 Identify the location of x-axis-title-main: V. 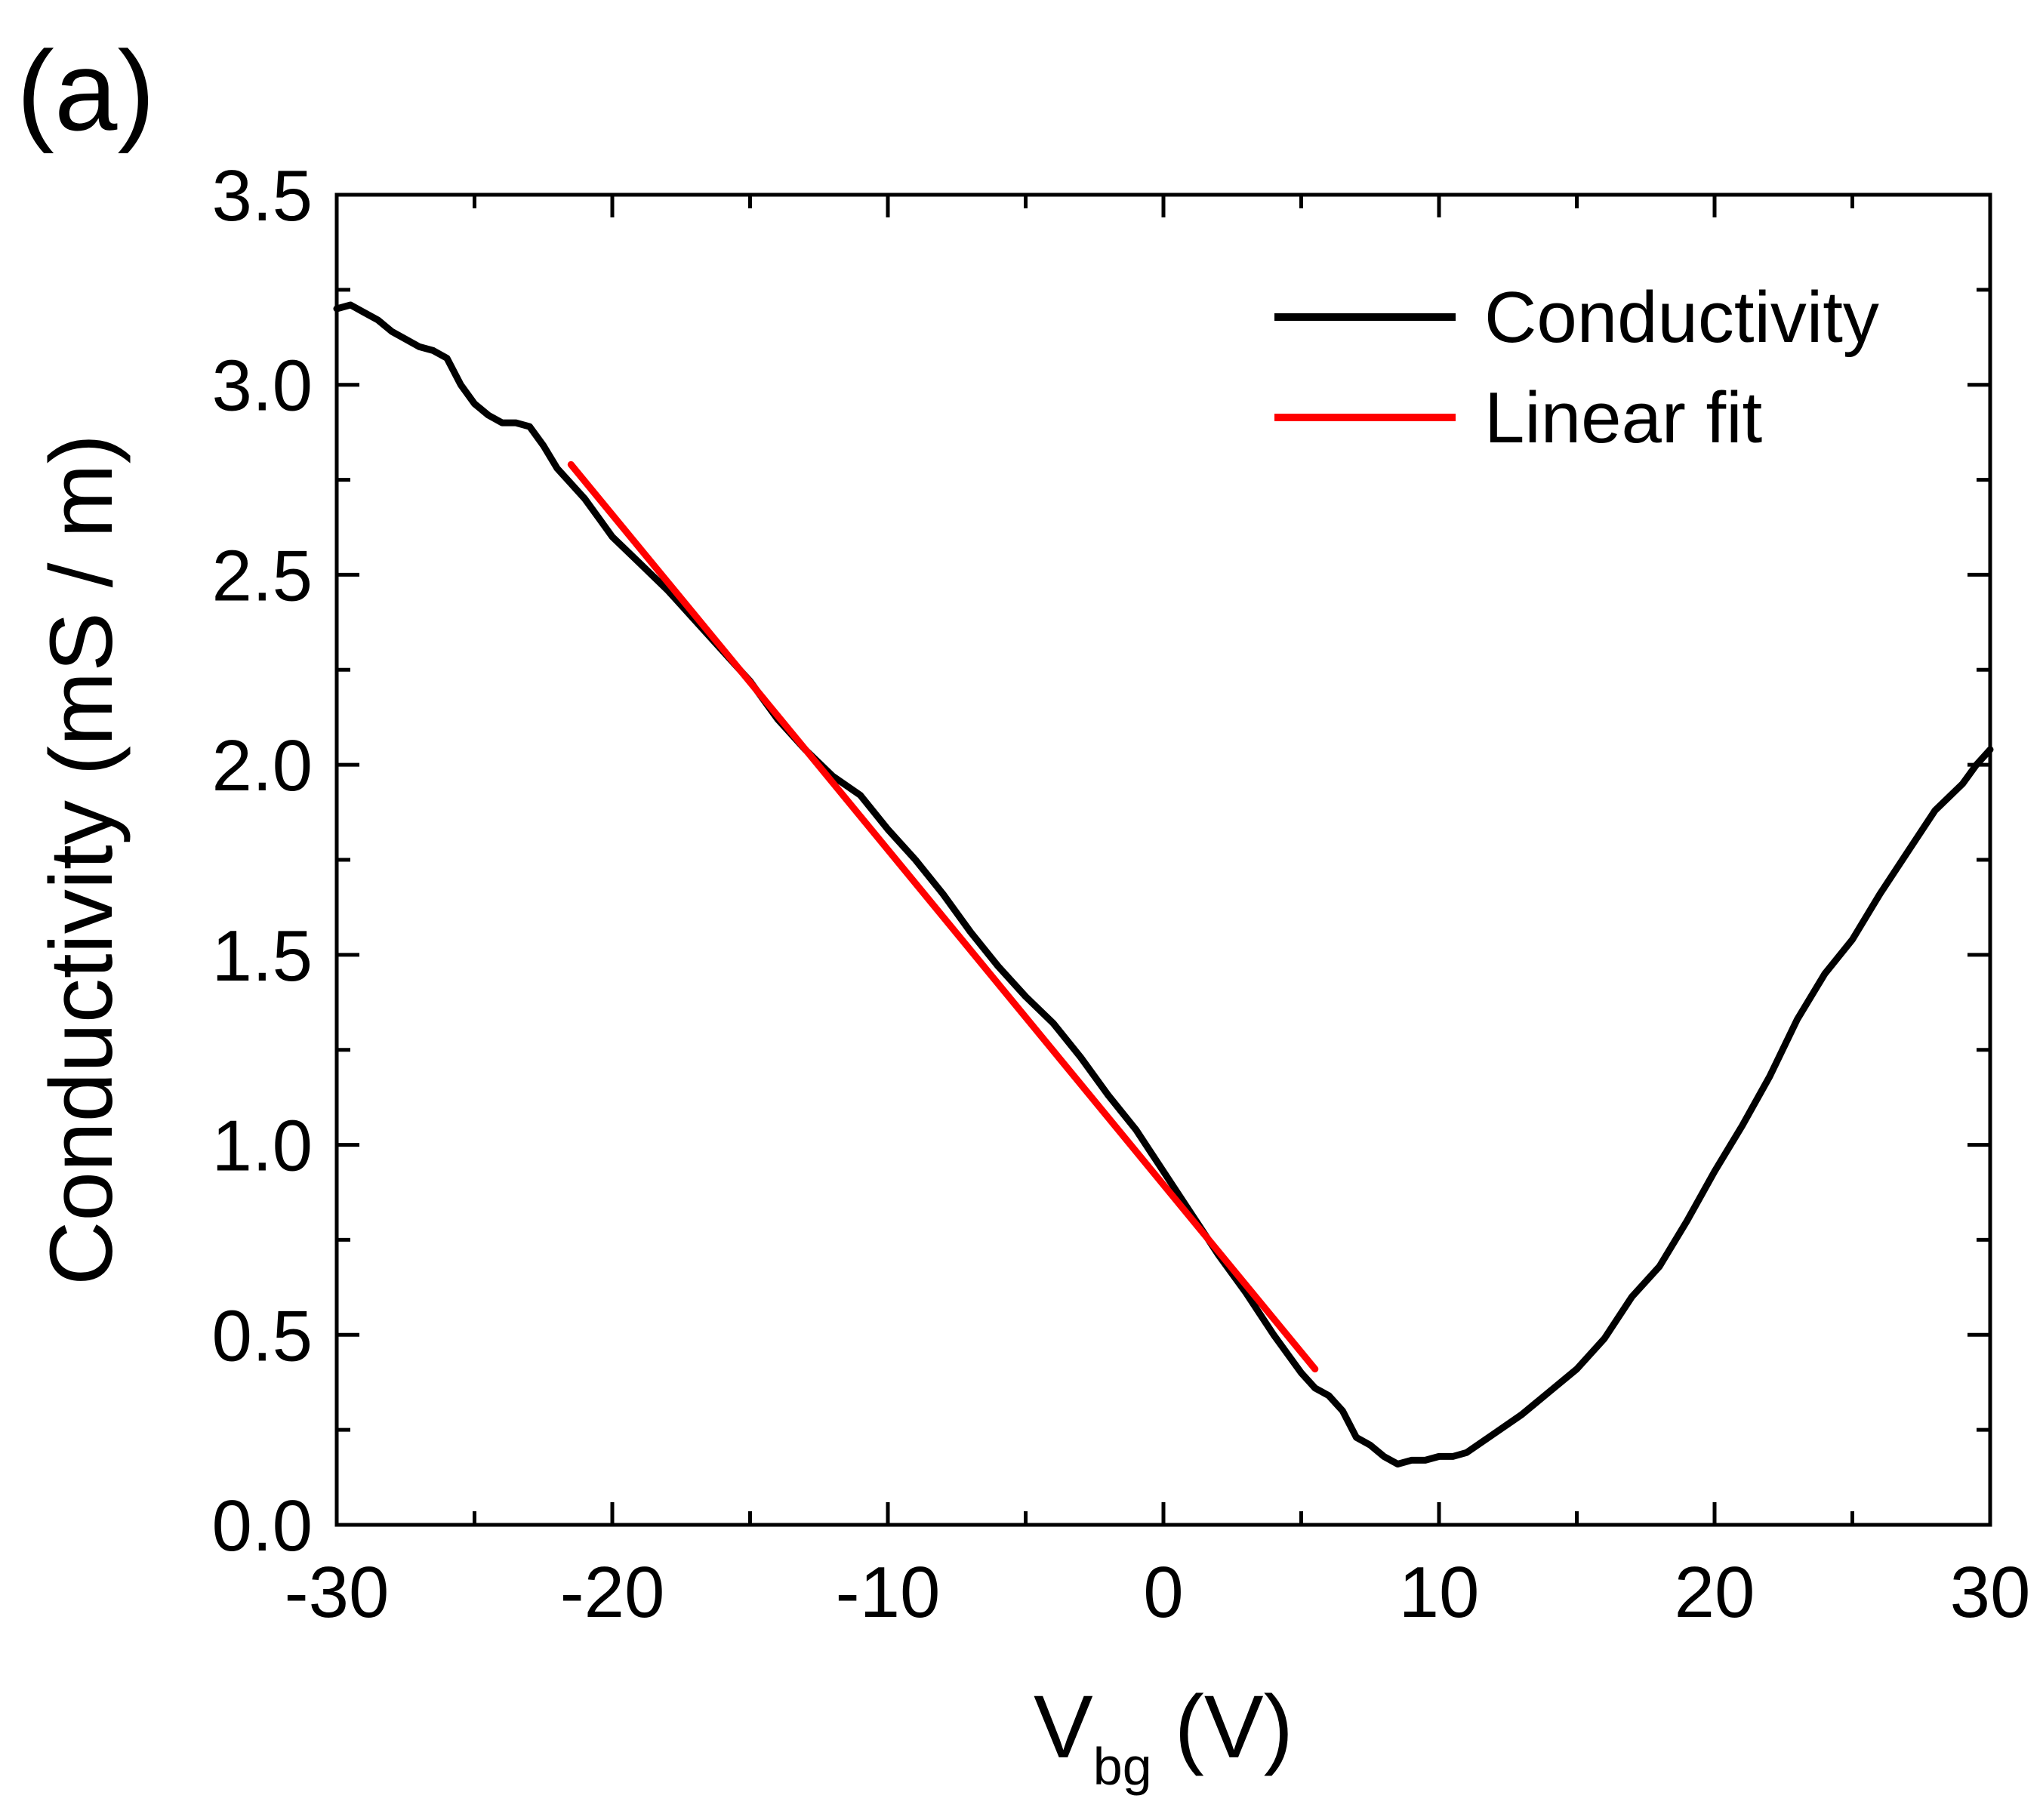
(1064, 1727).